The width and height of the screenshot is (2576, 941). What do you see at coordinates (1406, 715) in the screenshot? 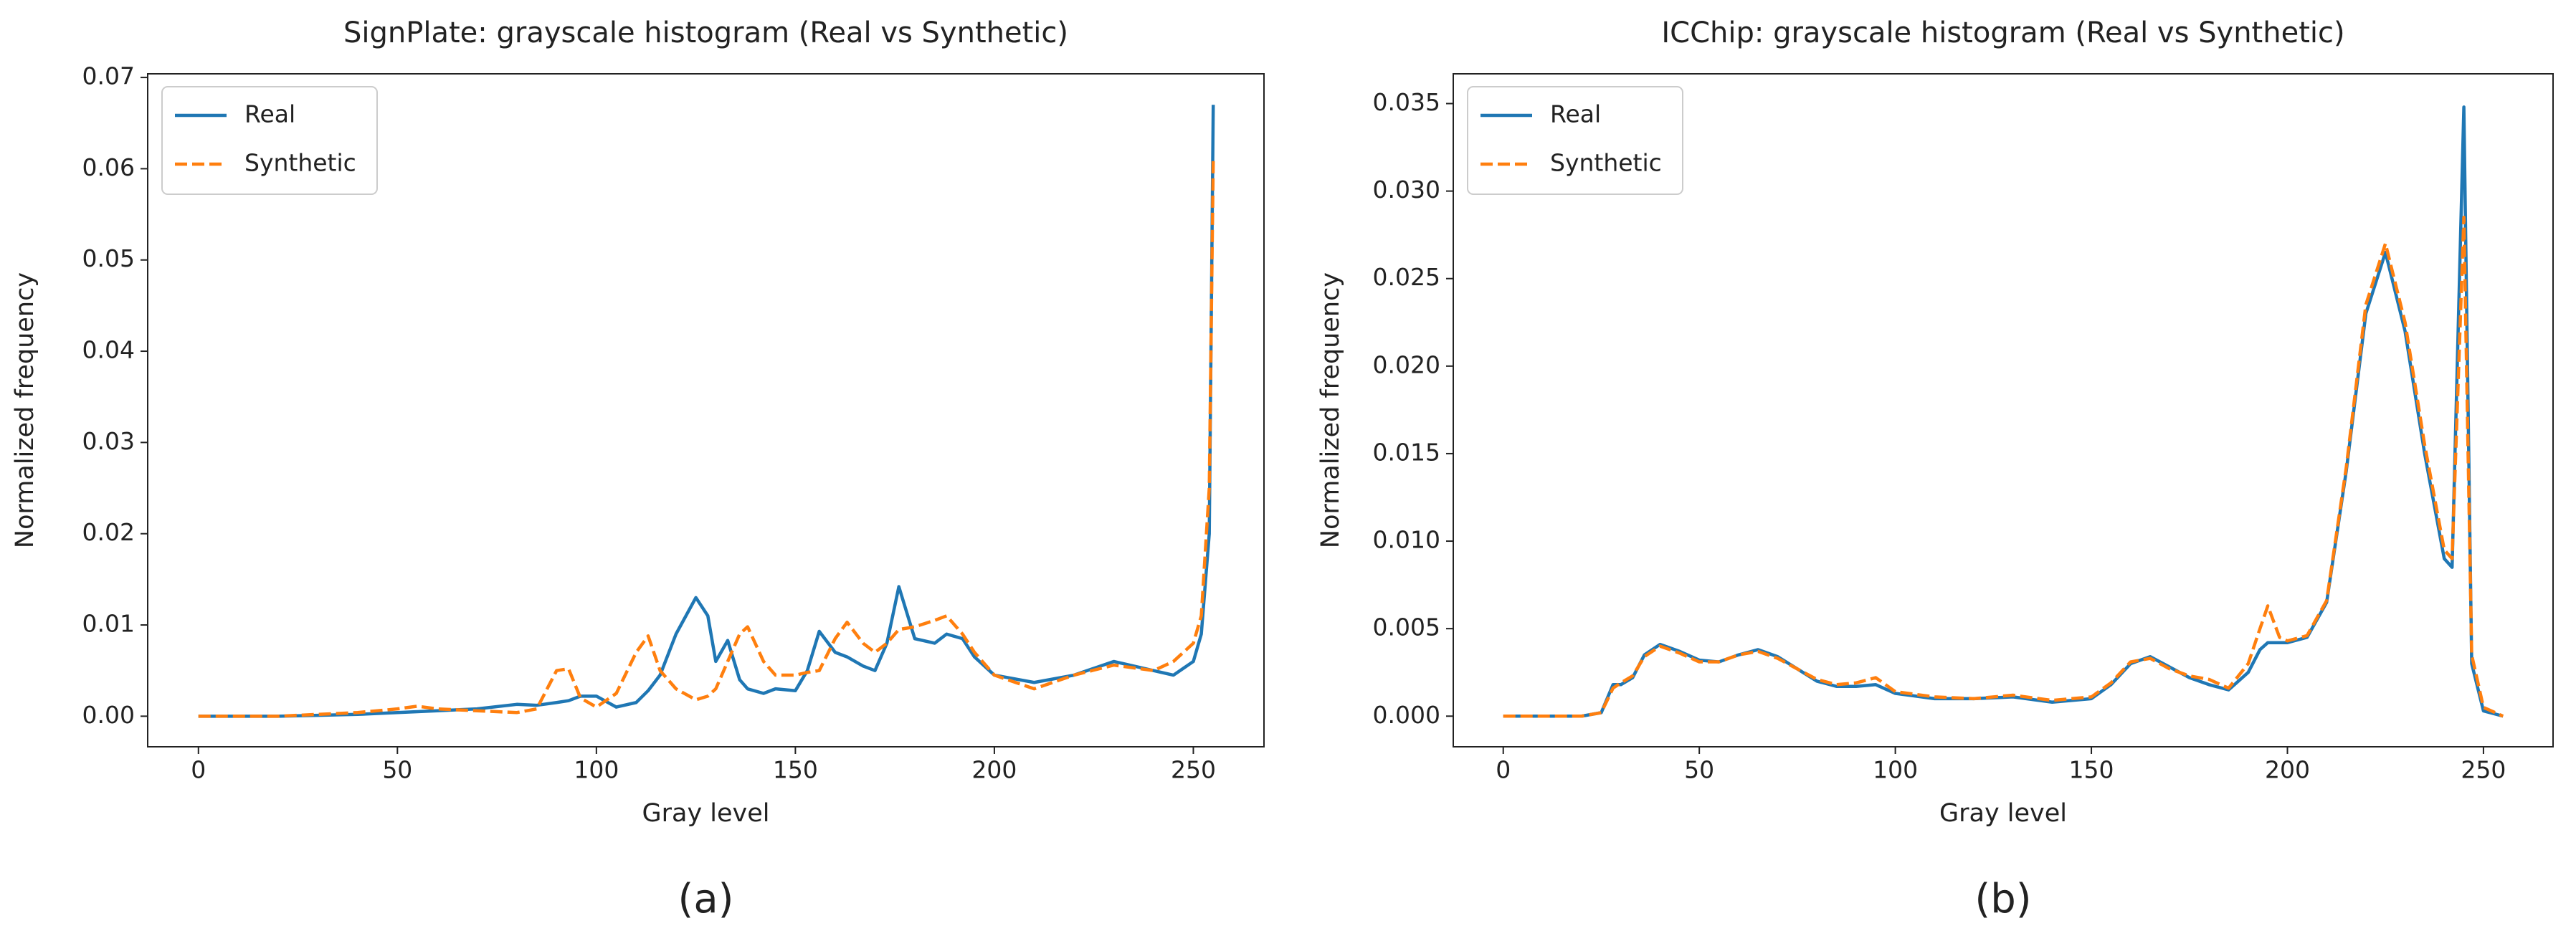
I see `y-tick-label: 0.000` at bounding box center [1406, 715].